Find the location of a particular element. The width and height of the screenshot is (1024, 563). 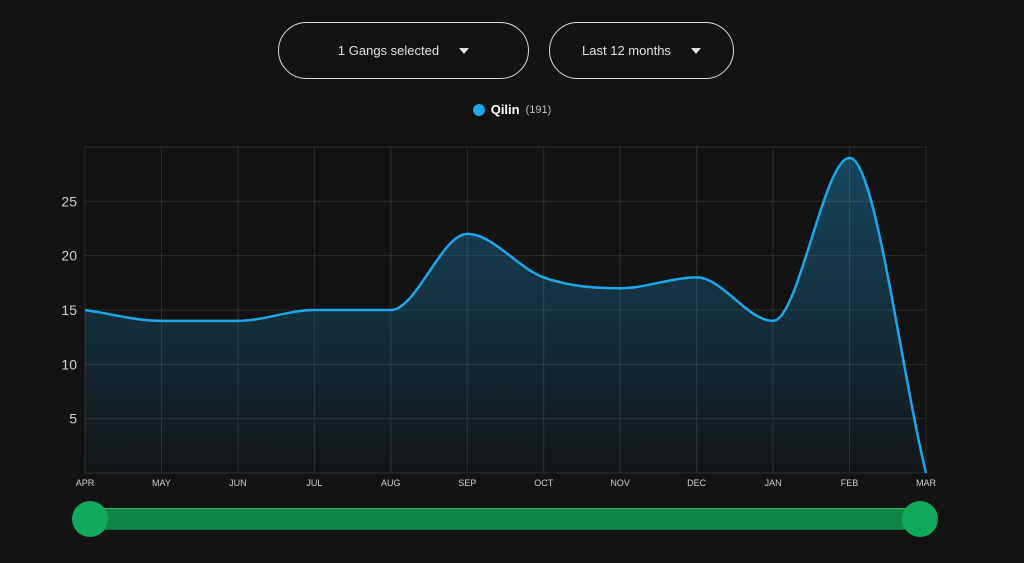

x-tick-label: DEC is located at coordinates (697, 483).